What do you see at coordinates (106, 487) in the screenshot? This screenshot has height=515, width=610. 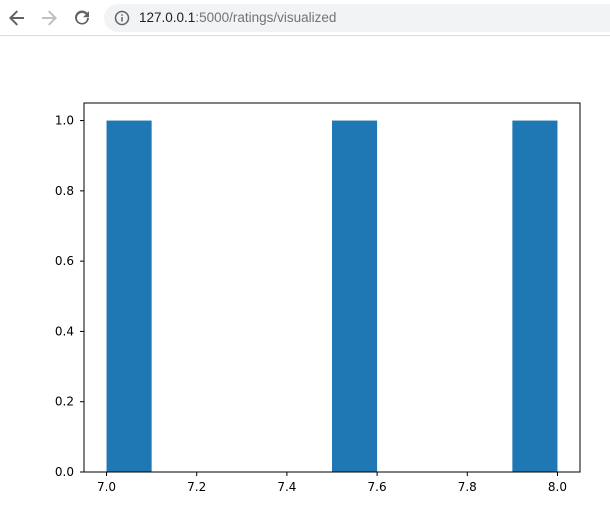 I see `x-tick-label: 7.0` at bounding box center [106, 487].